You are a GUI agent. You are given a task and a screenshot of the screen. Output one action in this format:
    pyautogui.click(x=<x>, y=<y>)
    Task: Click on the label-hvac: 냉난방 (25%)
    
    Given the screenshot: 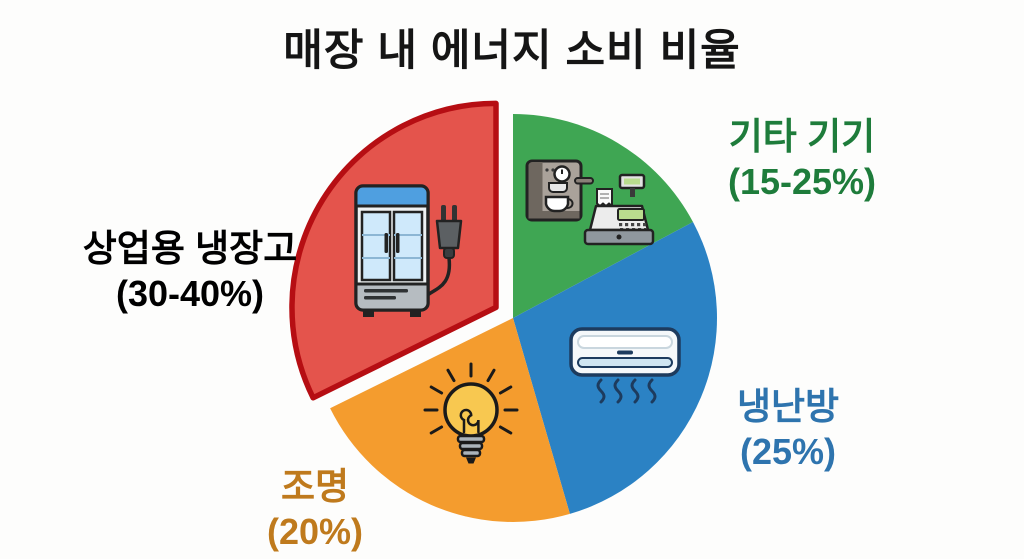 What is the action you would take?
    pyautogui.click(x=788, y=429)
    